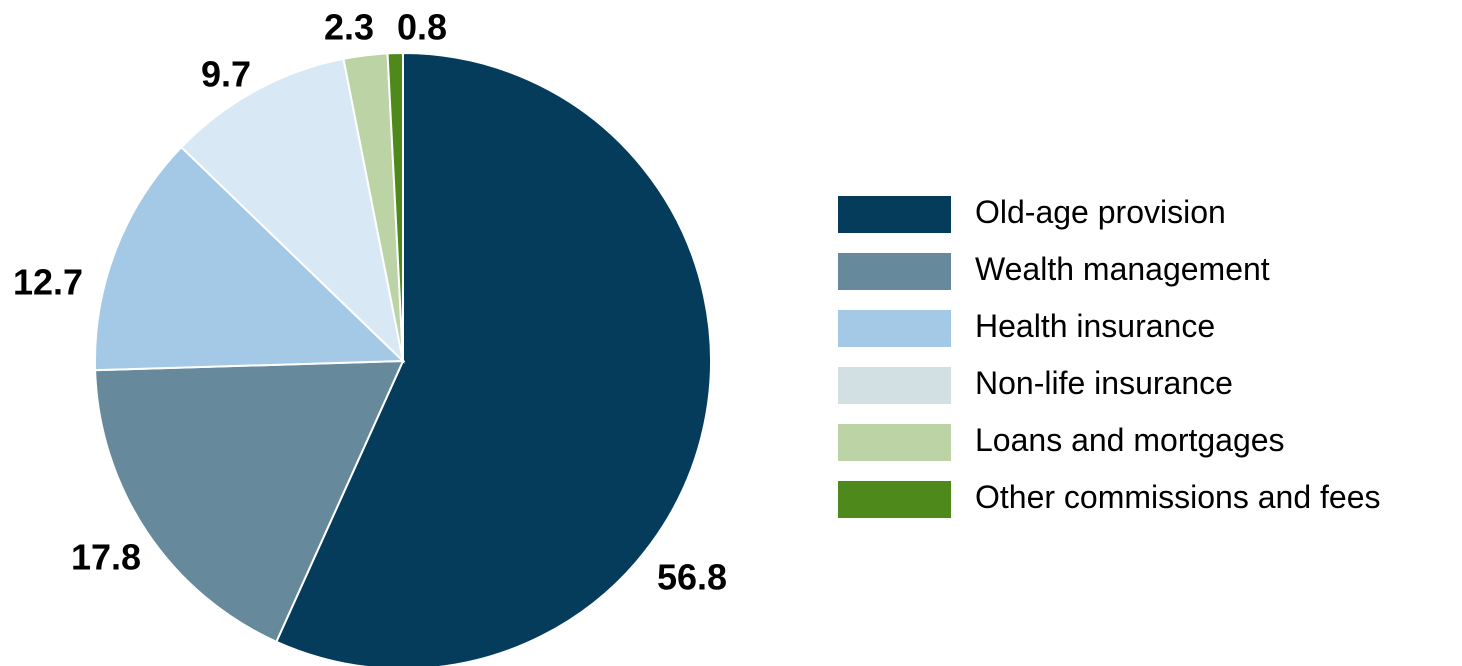 The height and width of the screenshot is (666, 1462). Describe the element at coordinates (1122, 269) in the screenshot. I see `legend-label: Wealth management` at that location.